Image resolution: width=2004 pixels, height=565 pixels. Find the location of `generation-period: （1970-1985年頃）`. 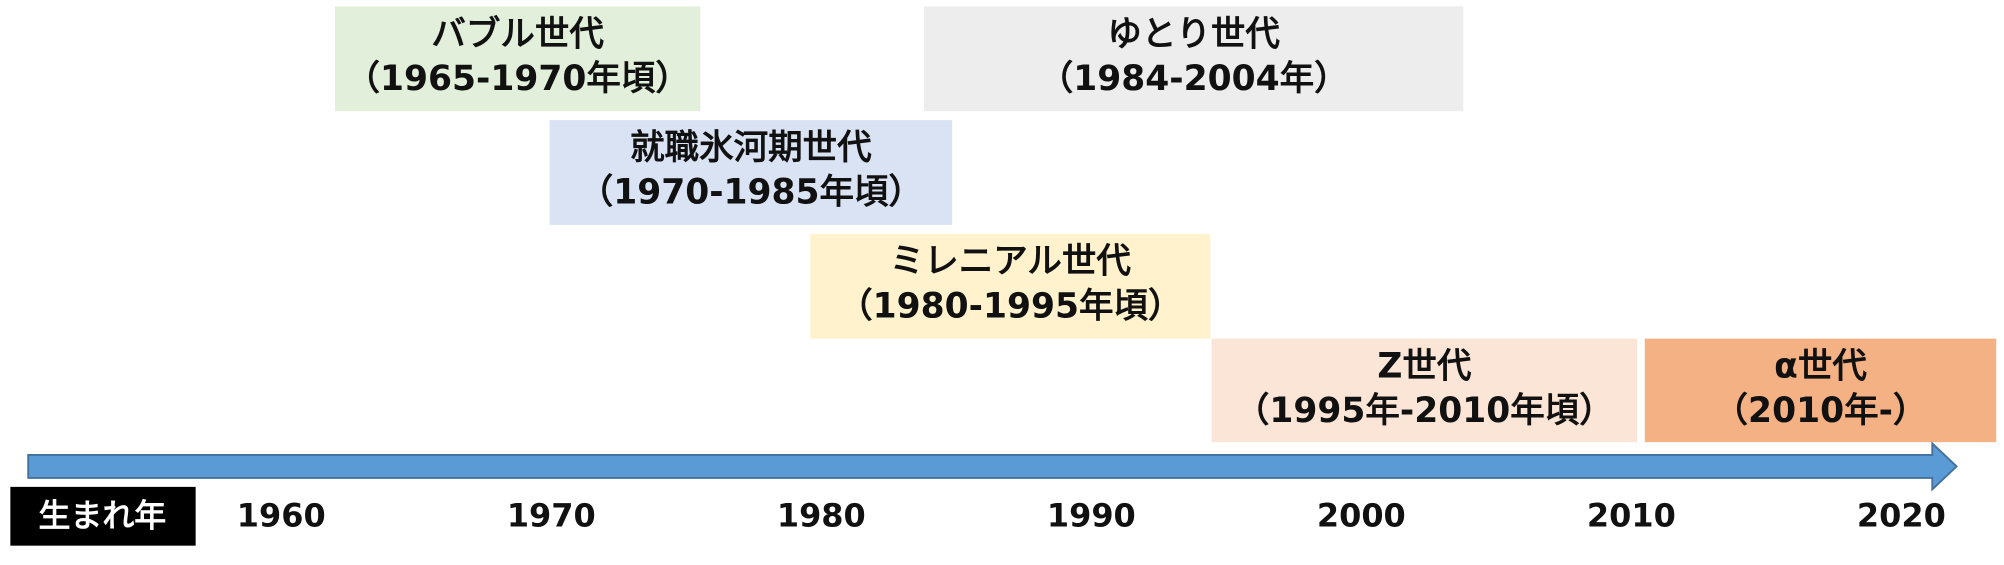

generation-period: （1970-1985年頃） is located at coordinates (751, 193).